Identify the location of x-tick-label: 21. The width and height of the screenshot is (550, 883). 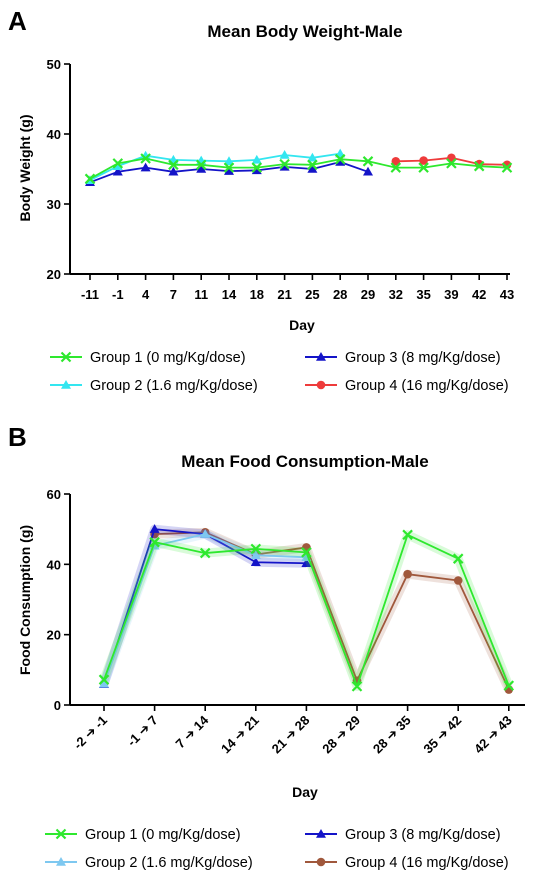
(284, 294).